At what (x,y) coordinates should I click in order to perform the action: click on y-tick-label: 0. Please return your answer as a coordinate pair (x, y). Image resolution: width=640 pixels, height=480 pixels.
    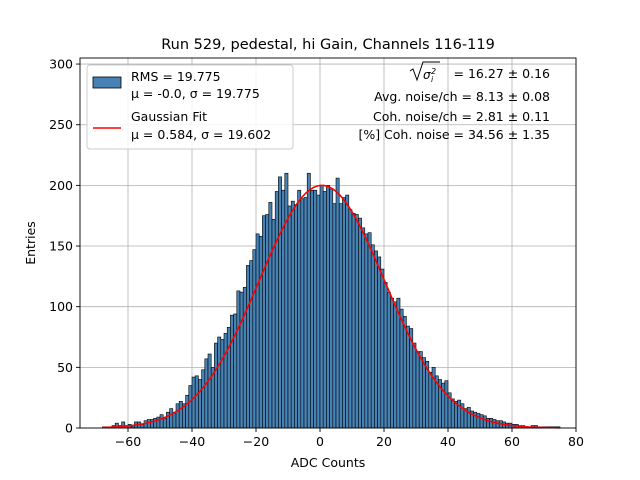
    Looking at the image, I should click on (69, 428).